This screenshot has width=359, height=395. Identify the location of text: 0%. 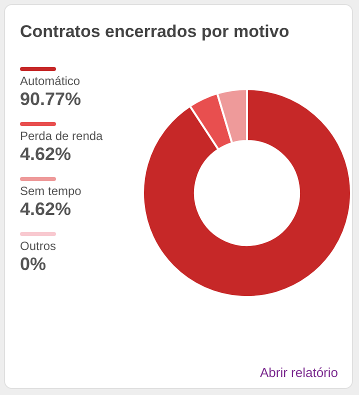
(33, 264).